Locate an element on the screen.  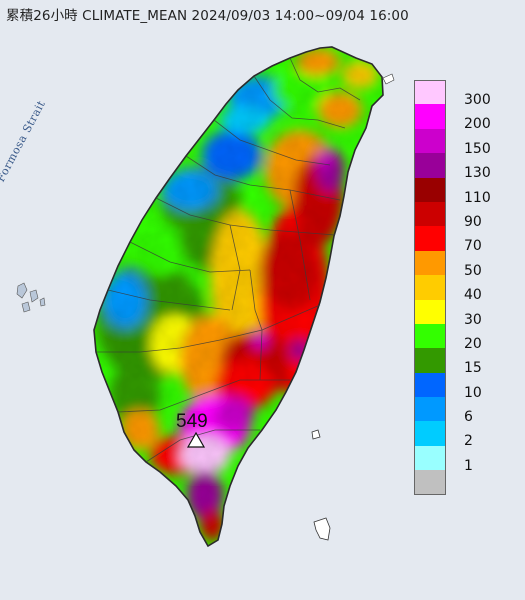
legend-row: 15 is located at coordinates (467, 362).